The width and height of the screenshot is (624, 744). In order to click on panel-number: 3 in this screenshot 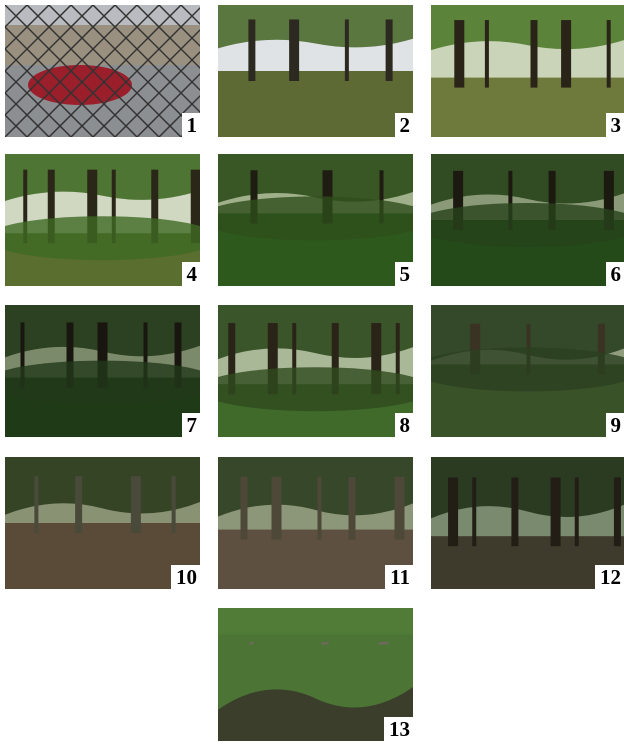, I will do `click(614, 125)`.